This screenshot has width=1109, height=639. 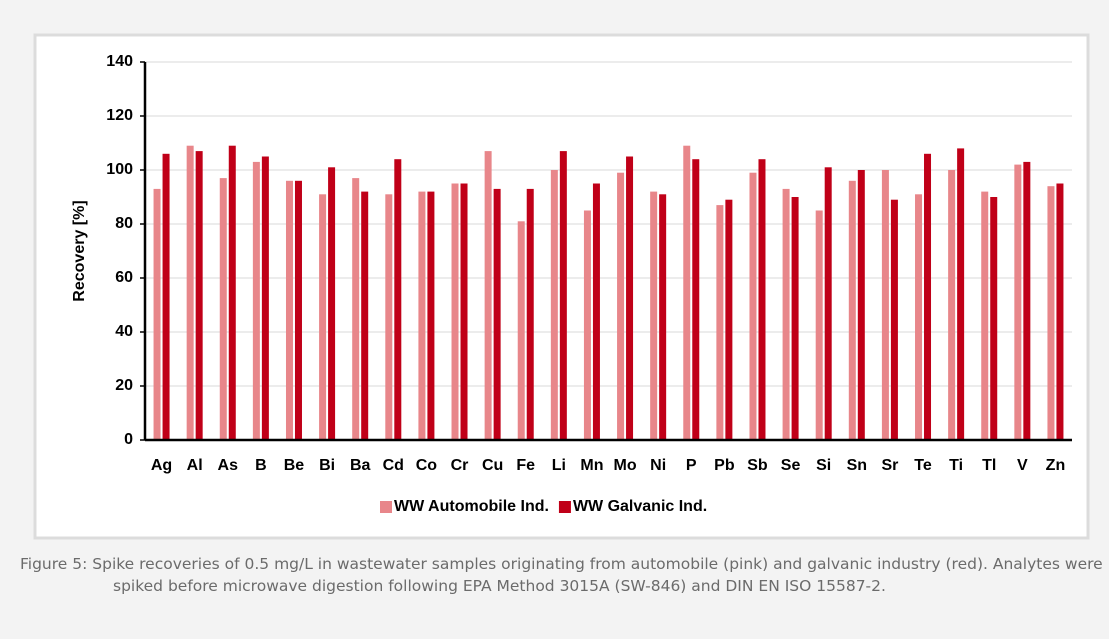 I want to click on x-tick-label: Mn, so click(x=591, y=465).